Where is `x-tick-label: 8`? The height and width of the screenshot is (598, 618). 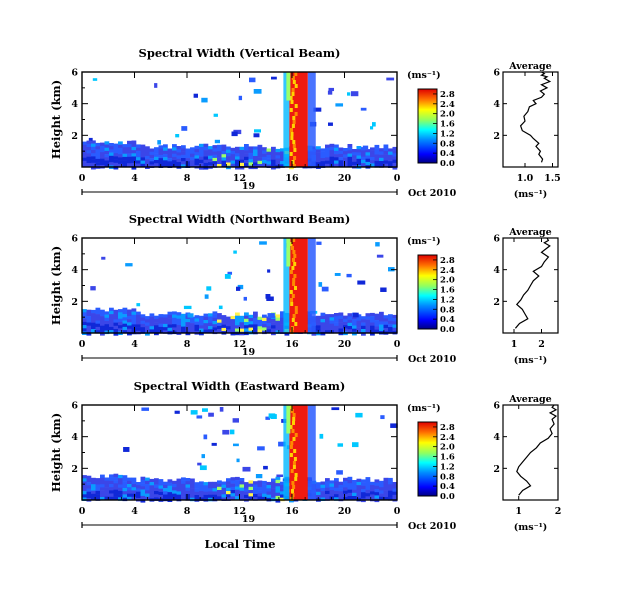 x-tick-label: 8 is located at coordinates (187, 344).